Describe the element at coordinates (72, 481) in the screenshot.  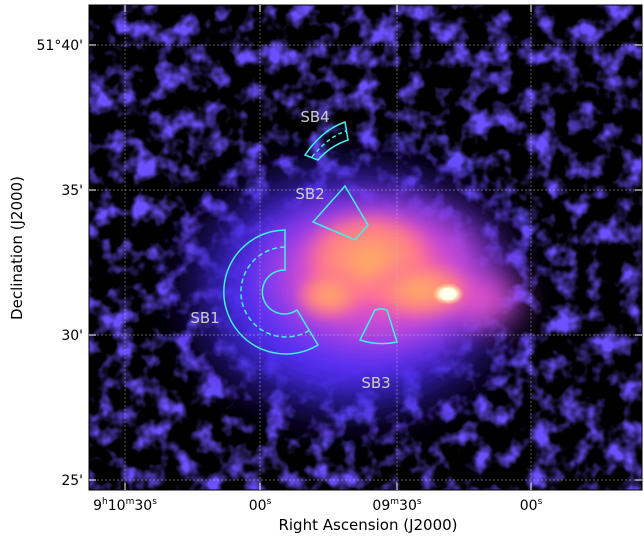
I see `y-tick-label: 25'` at that location.